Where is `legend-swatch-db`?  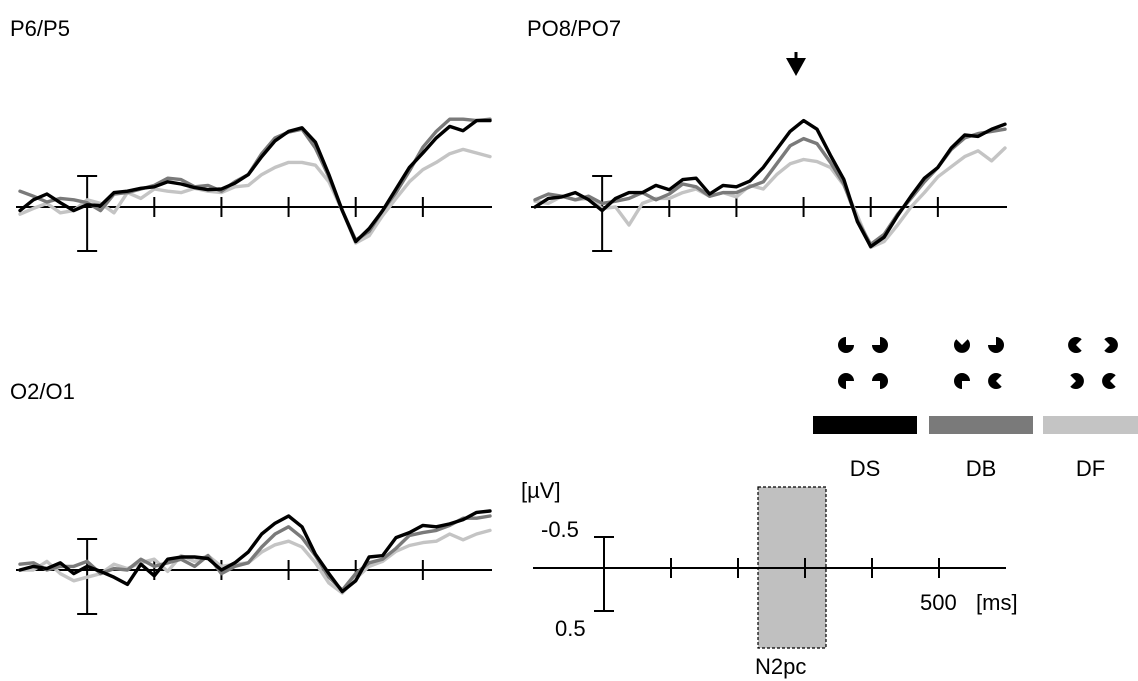 legend-swatch-db is located at coordinates (981, 425).